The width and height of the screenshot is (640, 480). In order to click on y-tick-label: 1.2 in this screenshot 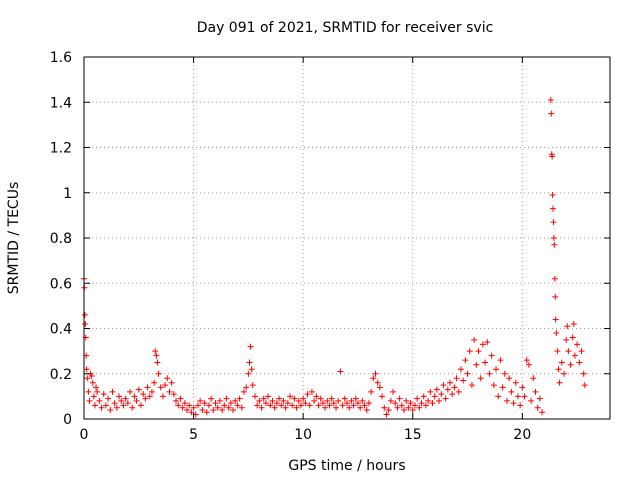, I will do `click(61, 149)`.